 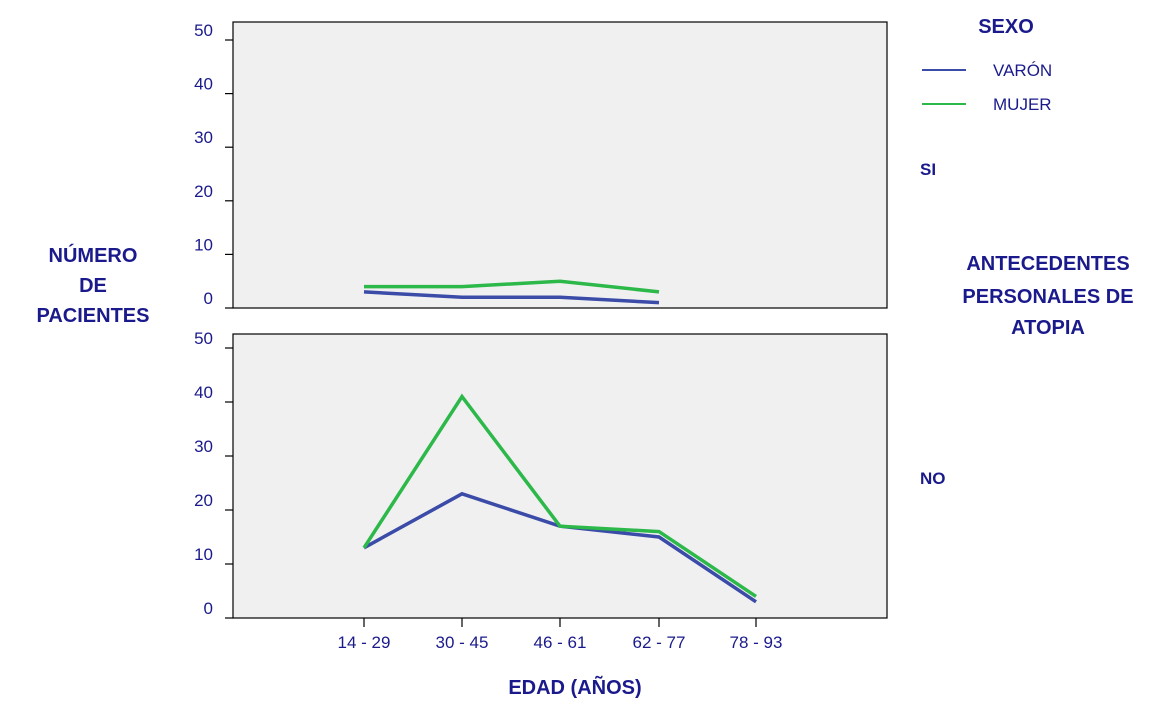 I want to click on y-tick-label-no-10: 10, so click(x=203, y=554).